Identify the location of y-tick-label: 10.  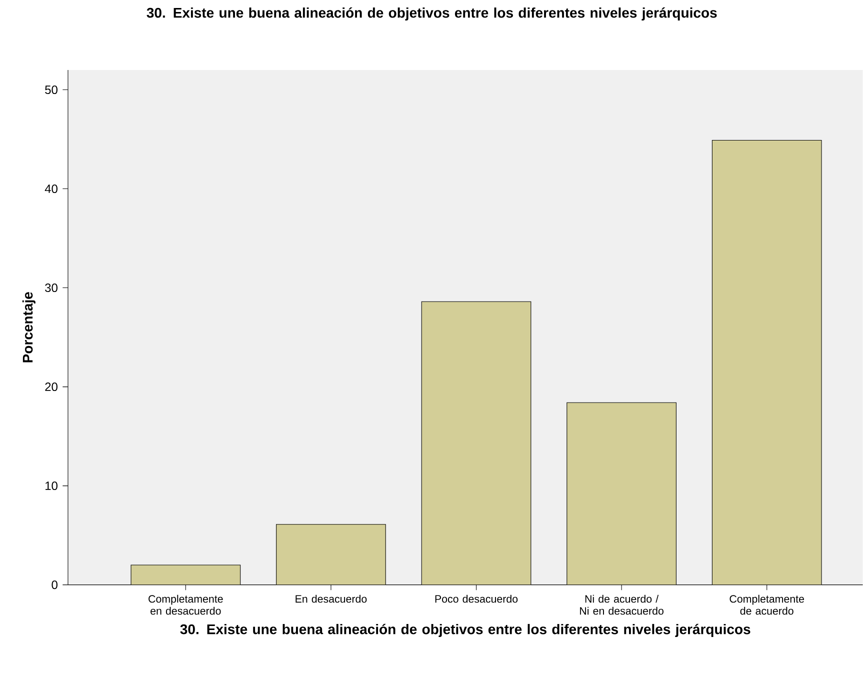
(52, 486).